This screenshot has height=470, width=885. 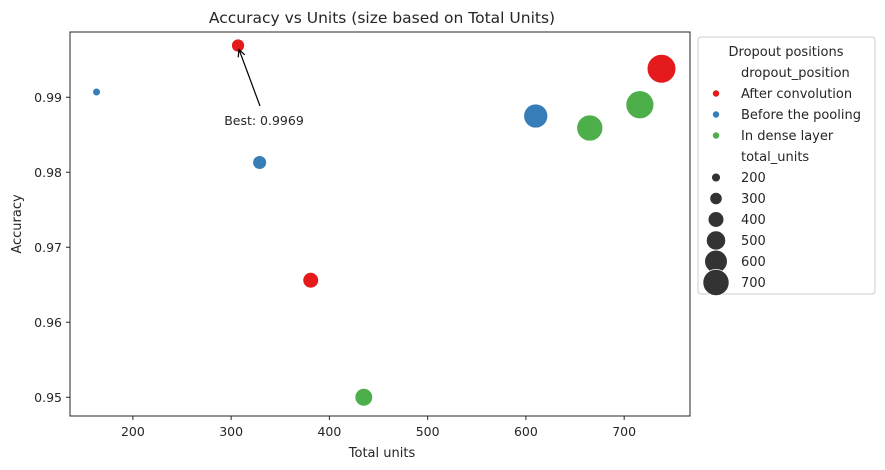 I want to click on annotation: Best: 0.9969, so click(x=264, y=88).